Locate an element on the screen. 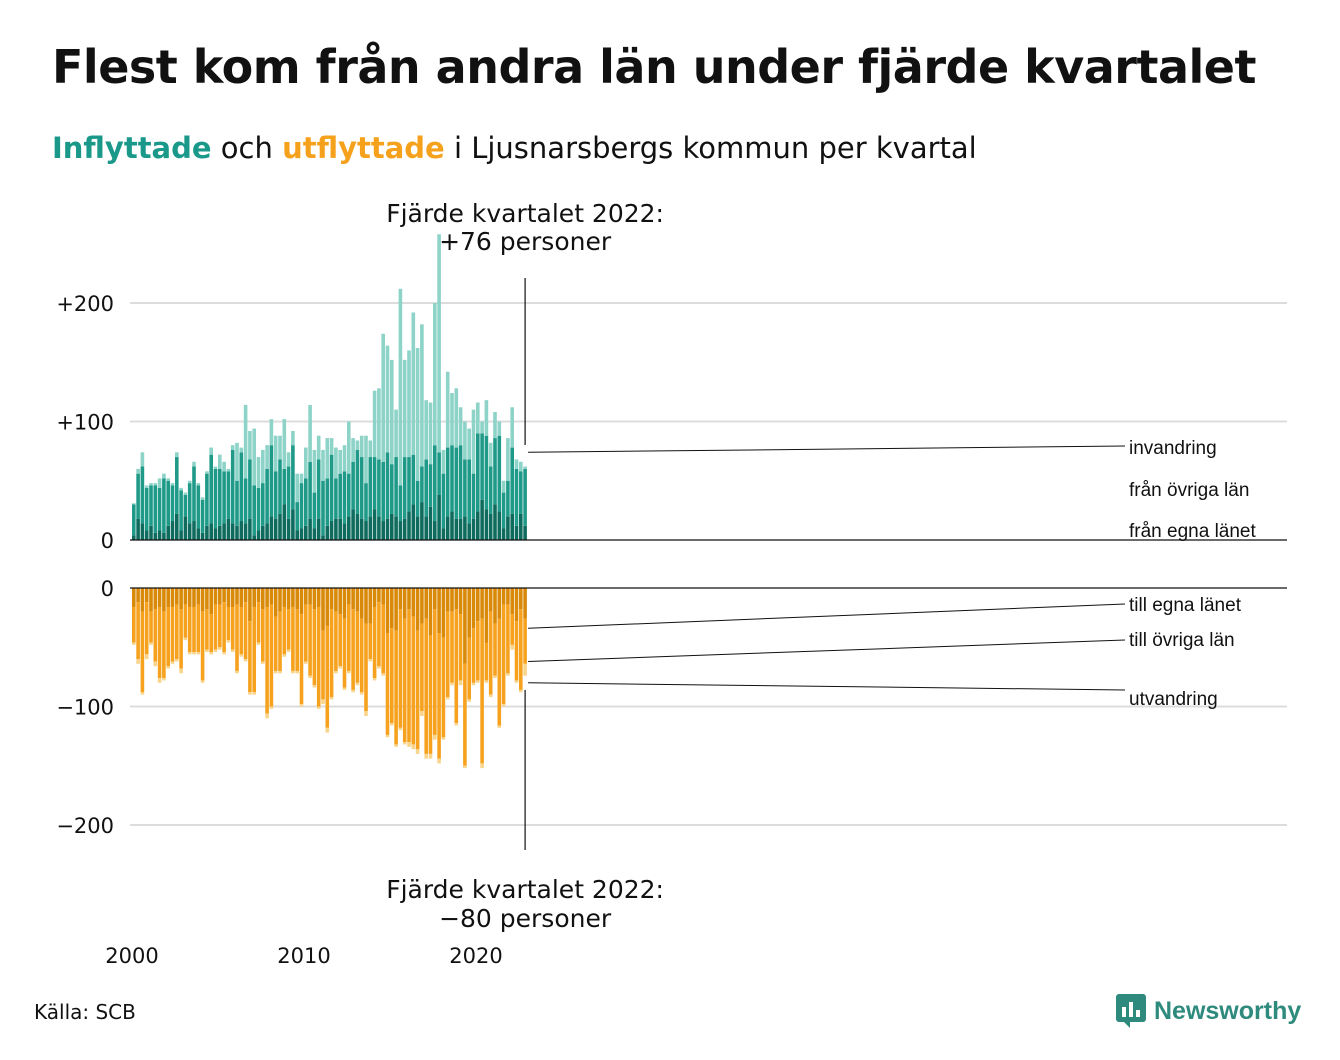 The height and width of the screenshot is (1060, 1340). lower-tick-label: −100 is located at coordinates (85, 708).